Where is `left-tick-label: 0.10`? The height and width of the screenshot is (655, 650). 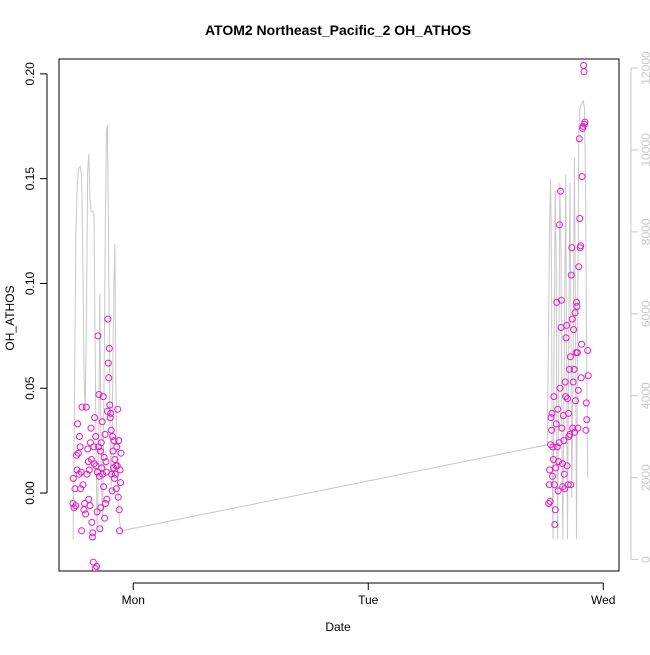
left-tick-label: 0.10 is located at coordinates (30, 283).